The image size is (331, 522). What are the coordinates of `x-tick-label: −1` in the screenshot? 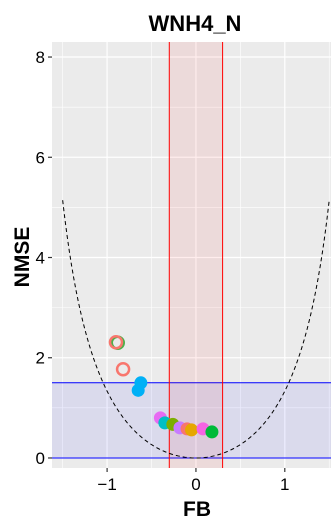 It's located at (106, 484).